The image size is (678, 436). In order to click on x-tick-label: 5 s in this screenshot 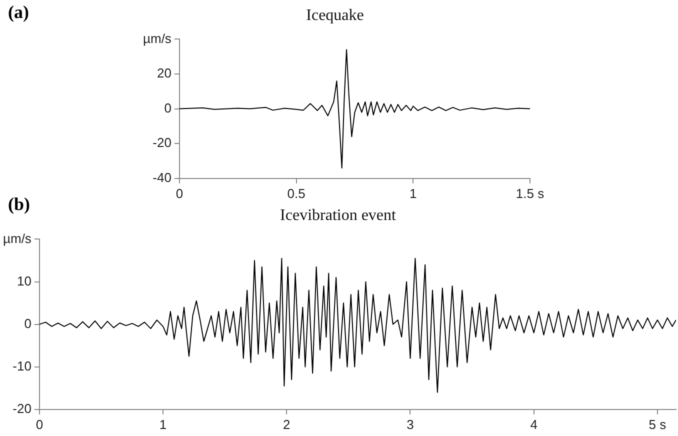, I will do `click(657, 424)`.